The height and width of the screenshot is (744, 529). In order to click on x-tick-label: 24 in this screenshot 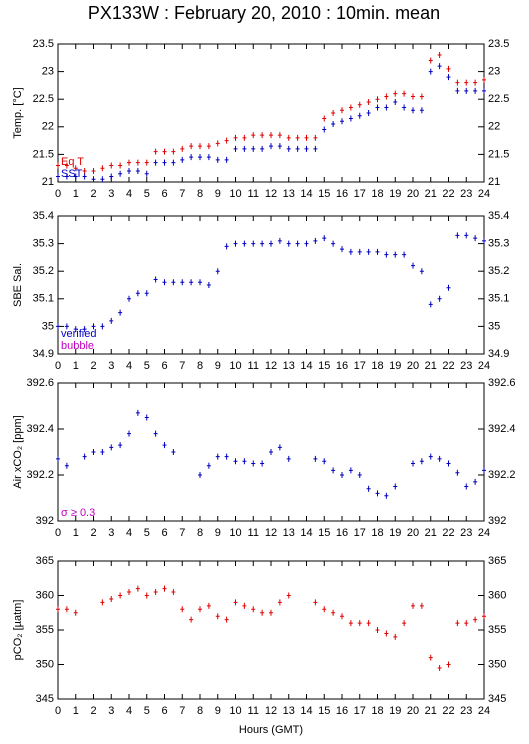, I will do `click(484, 366)`.